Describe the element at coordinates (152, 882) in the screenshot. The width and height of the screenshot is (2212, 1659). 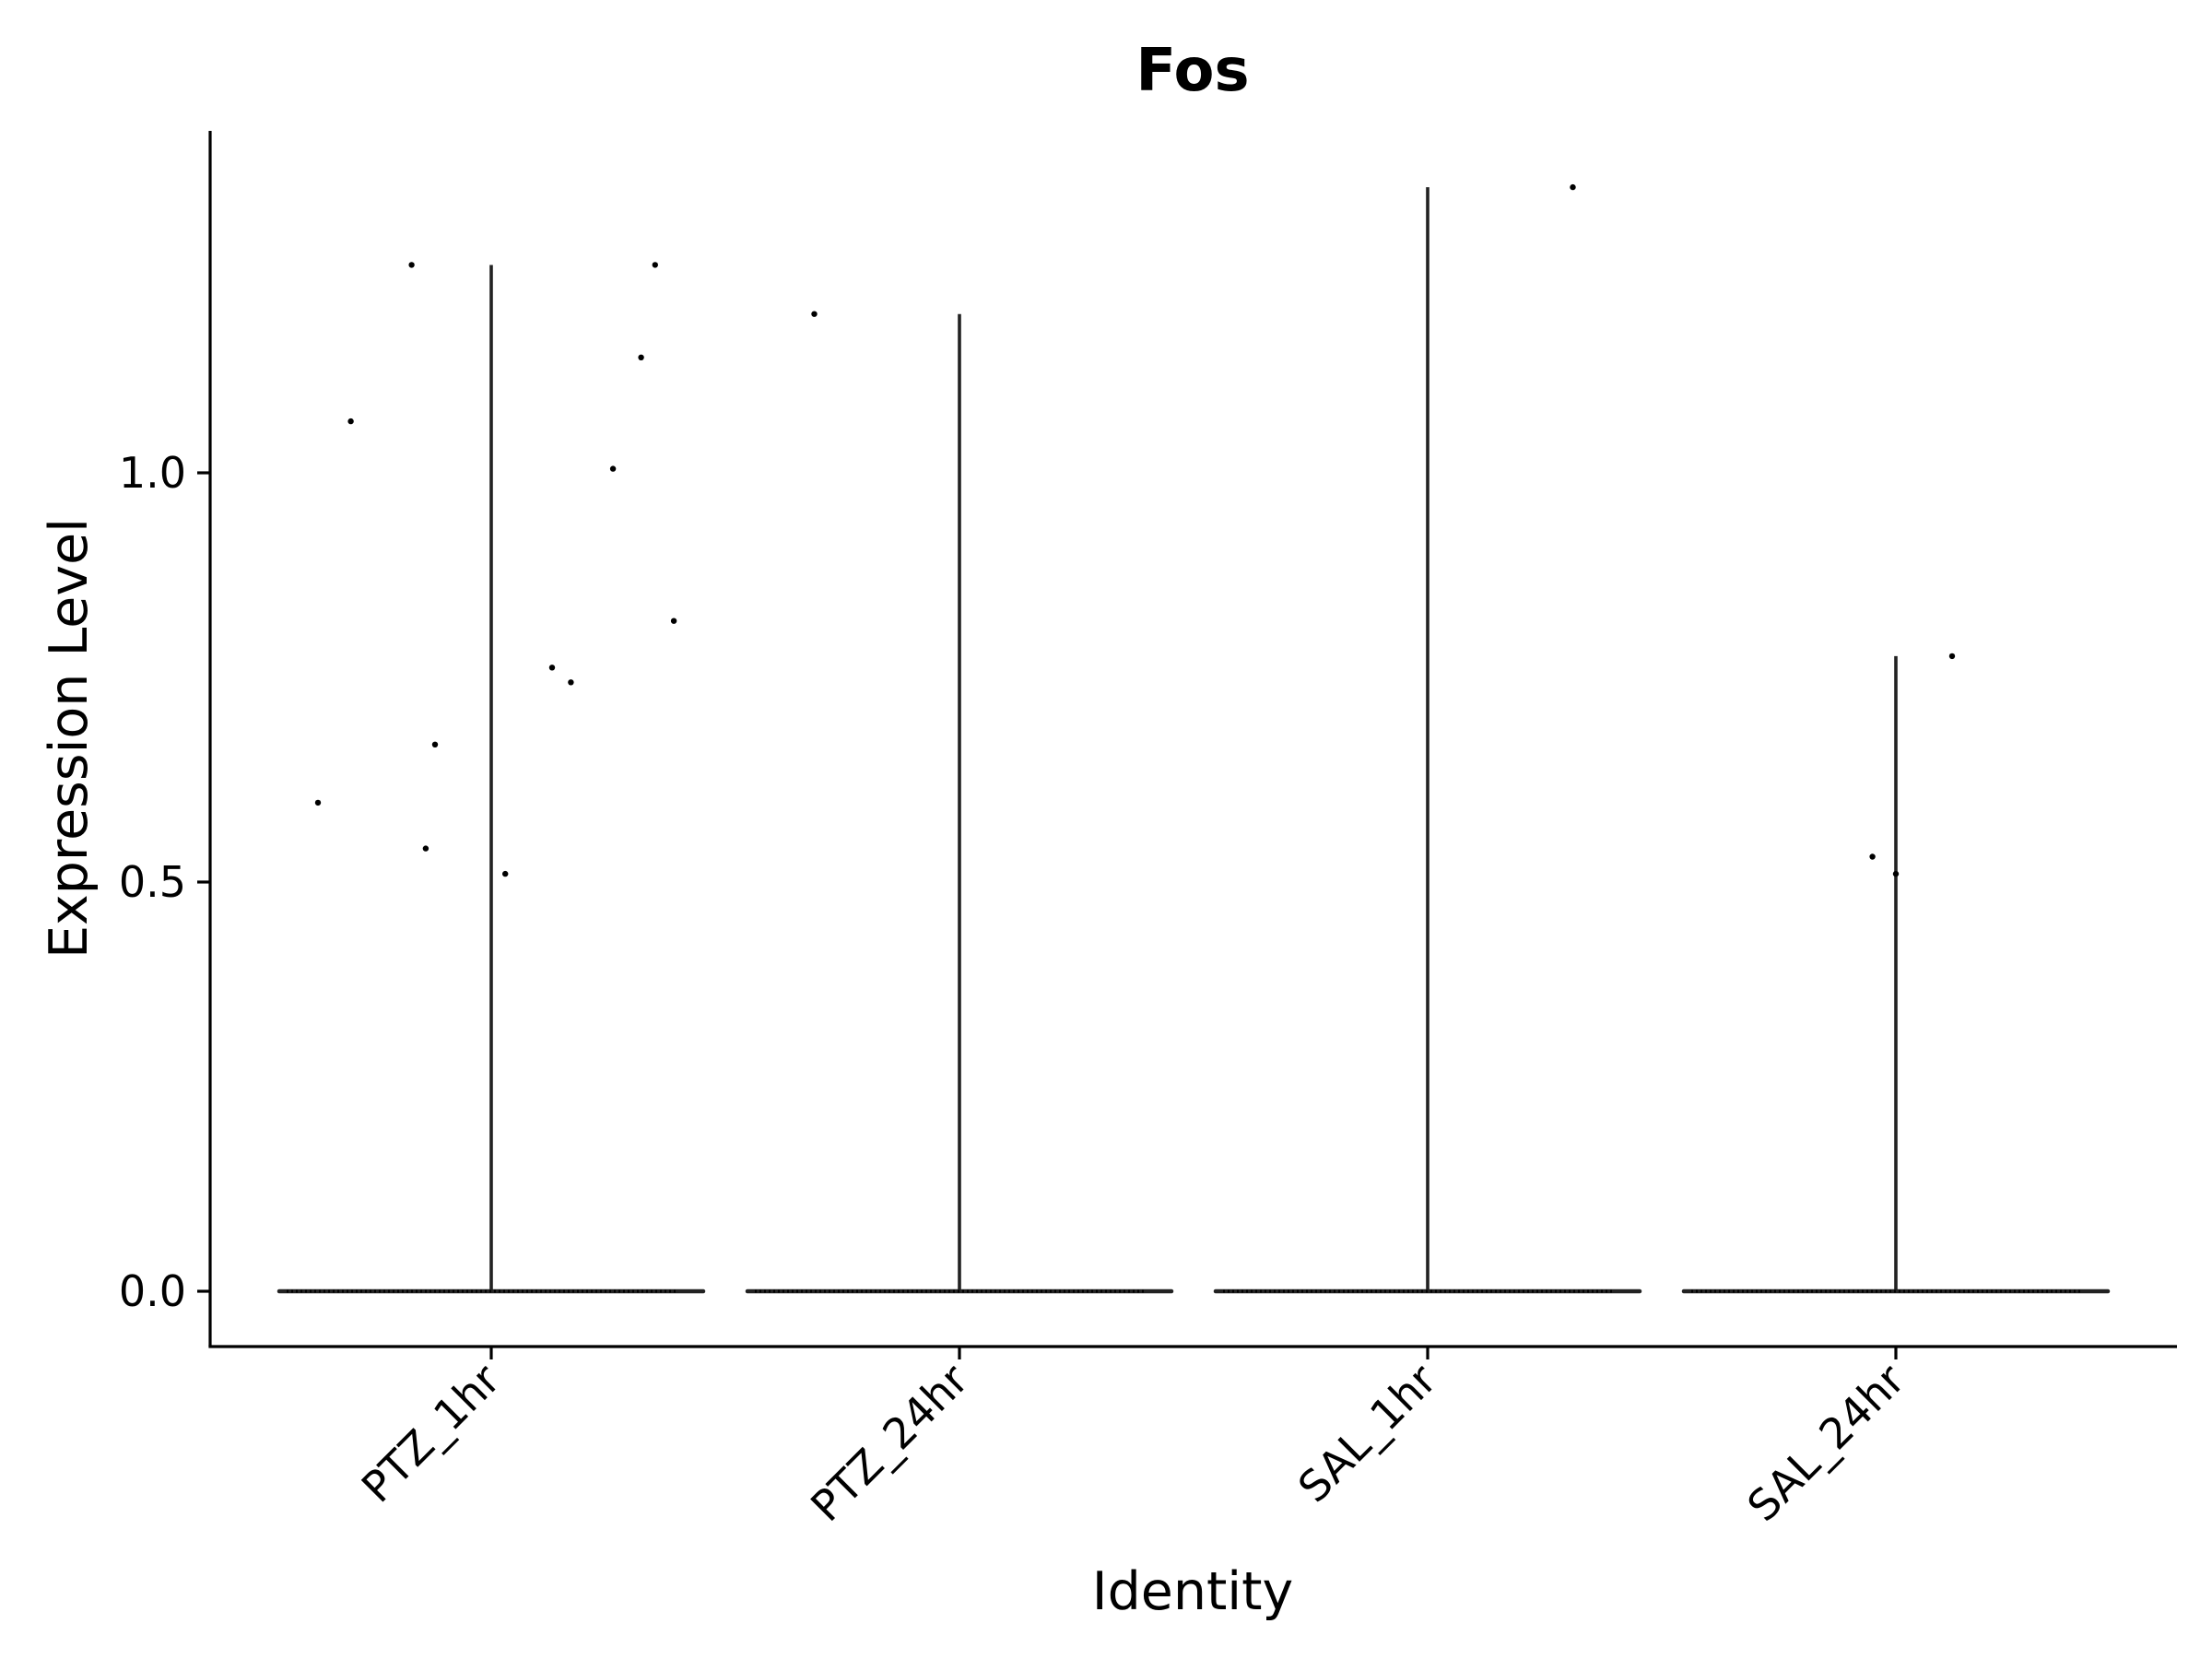
I see `y-tick-label: 0.5` at that location.